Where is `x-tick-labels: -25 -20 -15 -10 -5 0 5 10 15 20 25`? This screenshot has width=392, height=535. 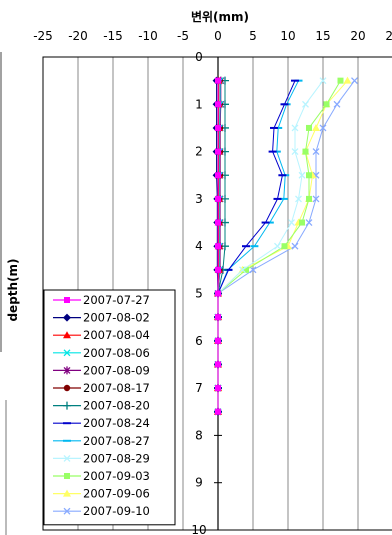 x-tick-labels: -25 -20 -15 -10 -5 0 5 10 15 20 25 is located at coordinates (212, 36).